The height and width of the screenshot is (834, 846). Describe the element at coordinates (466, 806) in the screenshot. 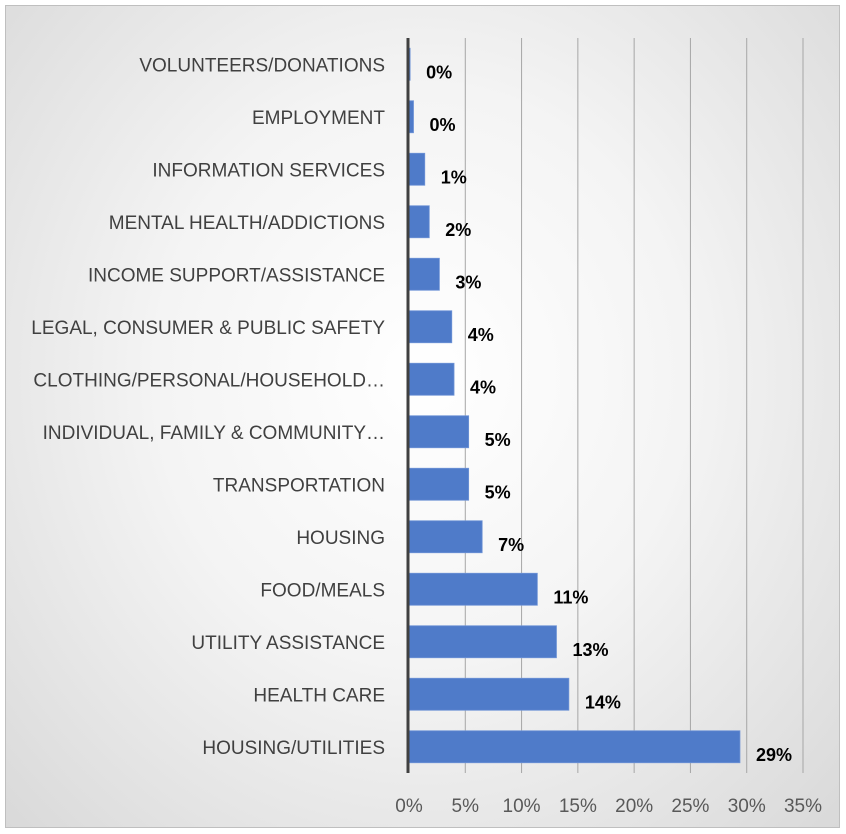

I see `x-tick-label: 5%` at that location.